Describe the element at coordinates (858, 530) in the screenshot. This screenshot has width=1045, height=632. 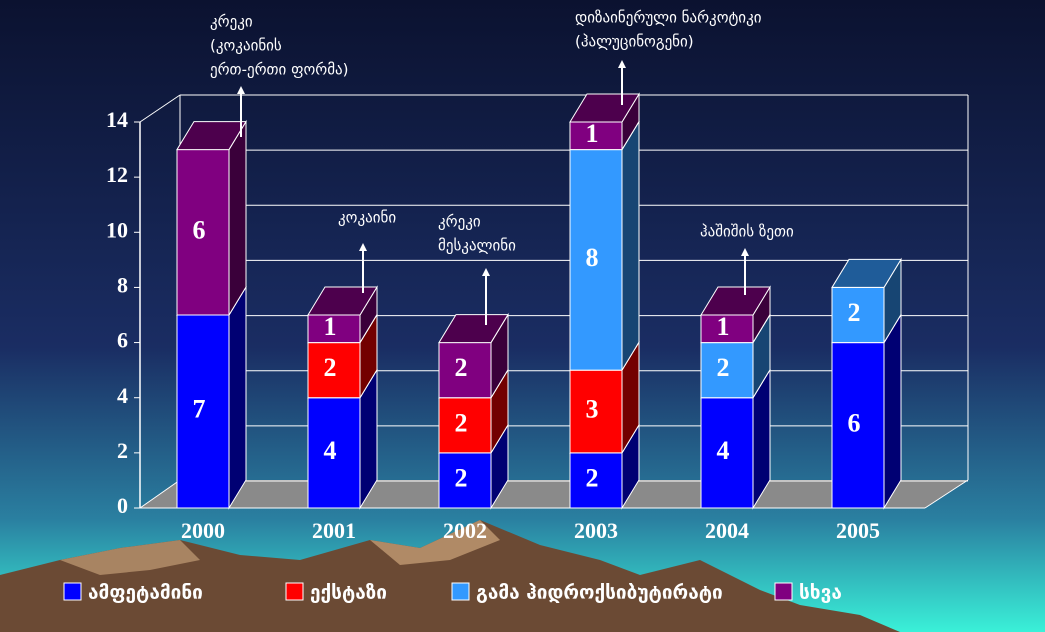
I see `x-tick-label: 2005` at that location.